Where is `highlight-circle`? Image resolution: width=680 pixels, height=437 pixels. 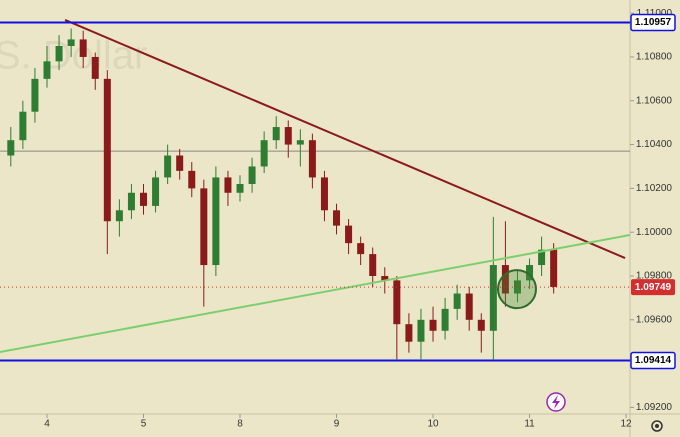 highlight-circle is located at coordinates (516, 289).